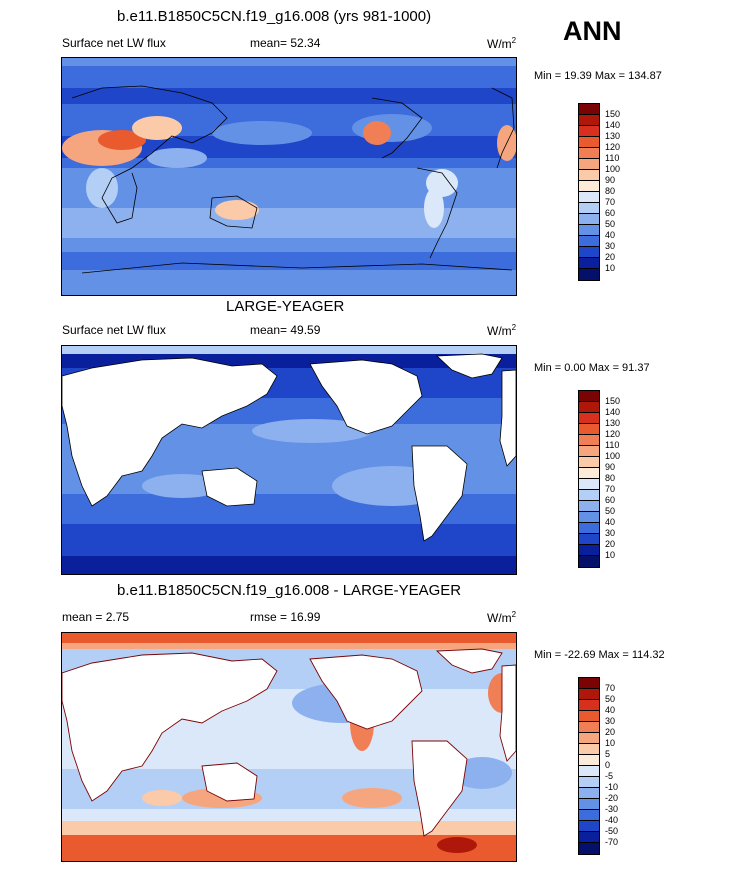 The image size is (733, 872). I want to click on panel-2-left-label: Surface net LW flux, so click(114, 330).